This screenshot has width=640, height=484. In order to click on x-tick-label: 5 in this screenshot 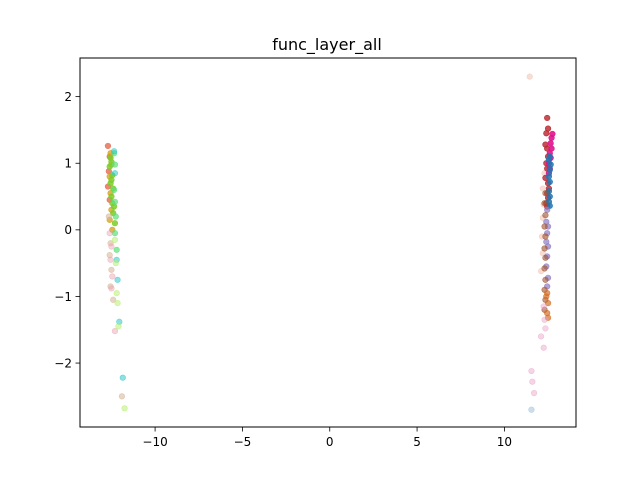, I will do `click(417, 442)`.